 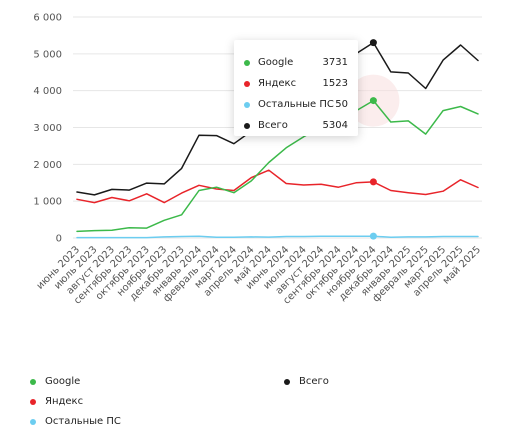 I want to click on y-tick-label: 4 000, so click(x=47, y=91).